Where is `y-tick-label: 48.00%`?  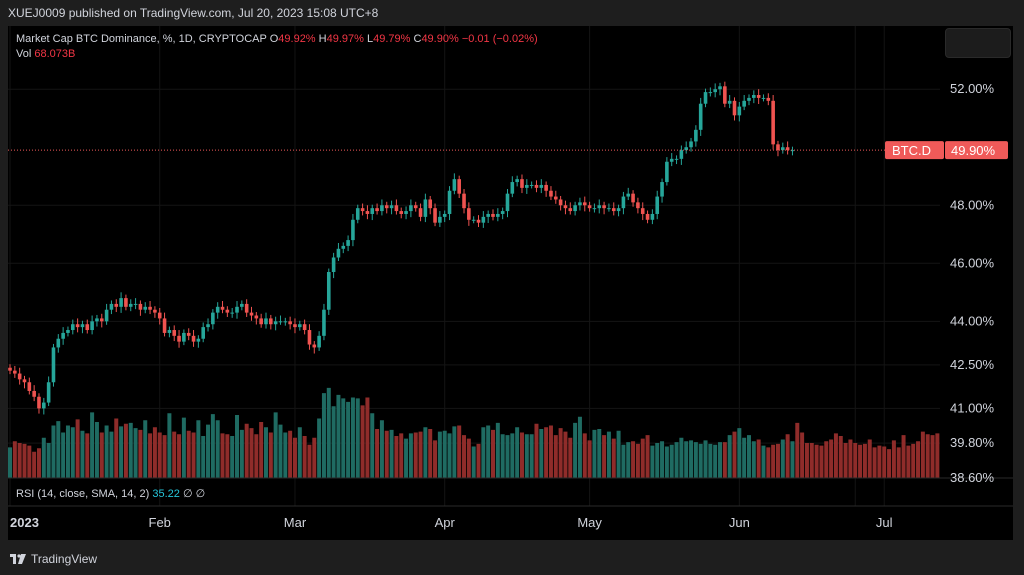
y-tick-label: 48.00% is located at coordinates (972, 204).